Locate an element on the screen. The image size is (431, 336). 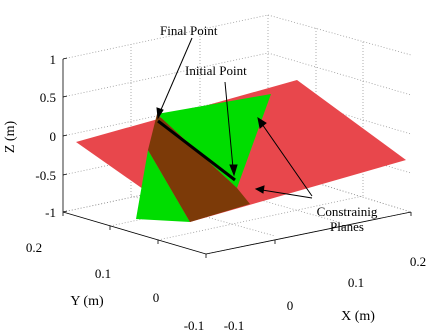
y-tick: 0 is located at coordinates (156, 297).